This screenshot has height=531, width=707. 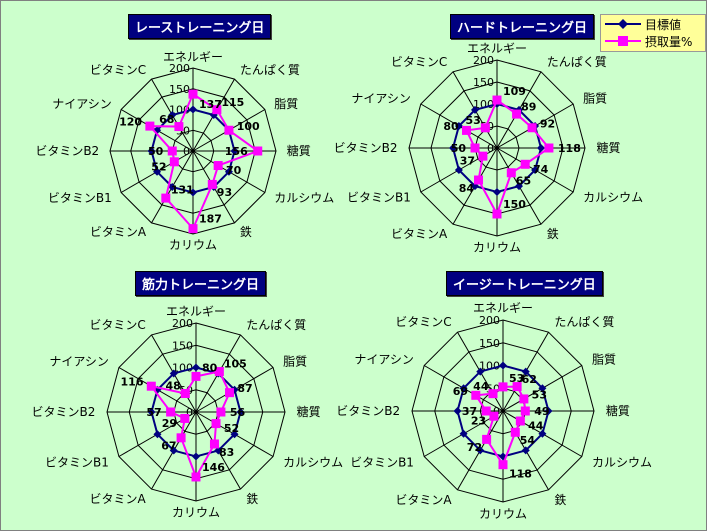 I want to click on data-label: 74, so click(x=541, y=169).